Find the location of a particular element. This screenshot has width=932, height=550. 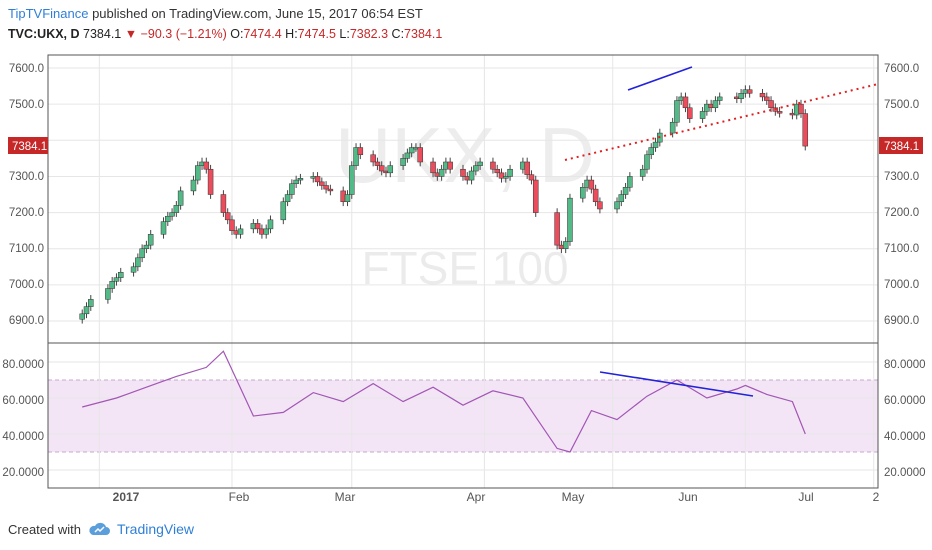

last-price-badge-left is located at coordinates (28, 145).